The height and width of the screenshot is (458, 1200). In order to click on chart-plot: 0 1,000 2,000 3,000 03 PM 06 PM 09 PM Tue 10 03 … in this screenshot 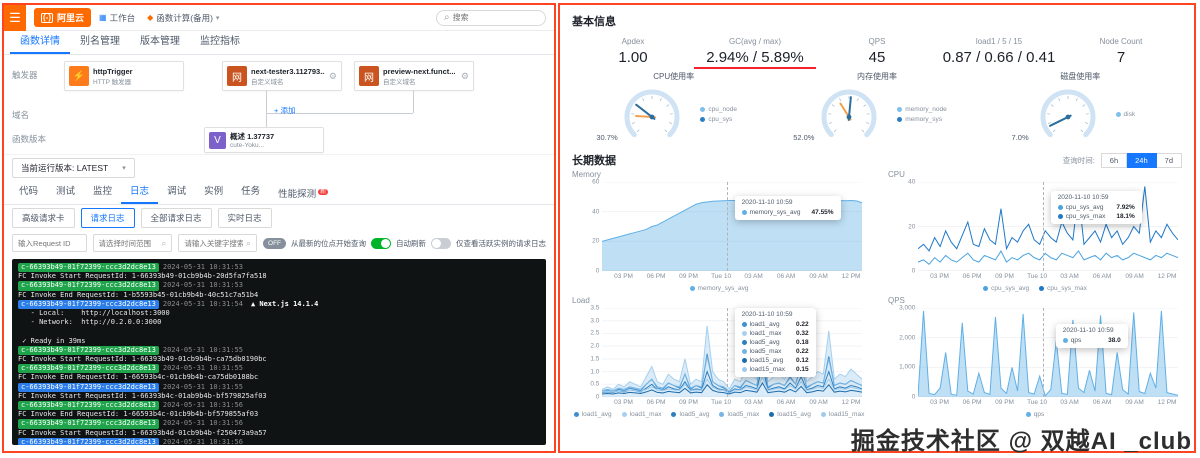, I will do `click(1038, 355)`.